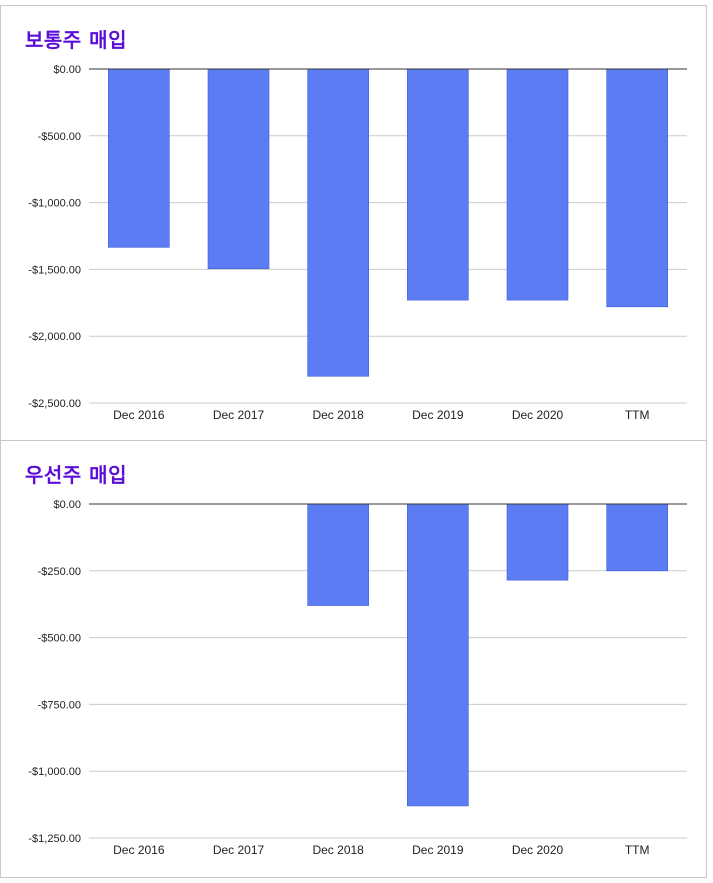 This screenshot has height=883, width=713. What do you see at coordinates (59, 705) in the screenshot?
I see `y-tick-label: -$750.00` at bounding box center [59, 705].